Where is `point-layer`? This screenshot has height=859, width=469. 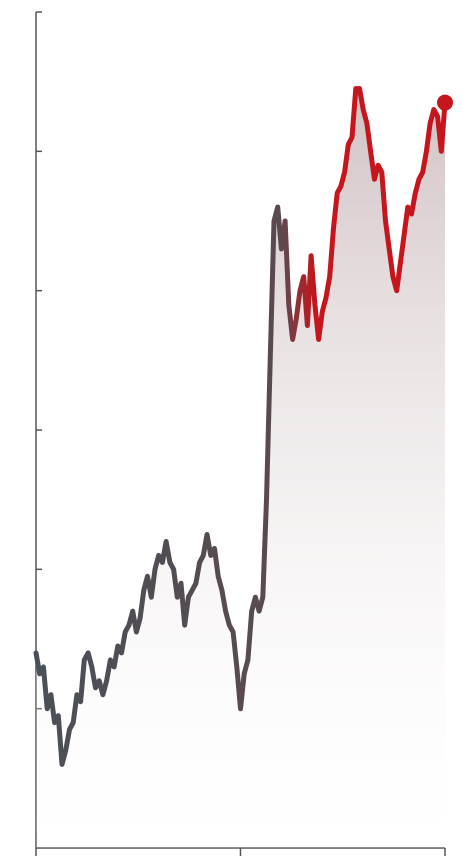
point-layer is located at coordinates (445, 103).